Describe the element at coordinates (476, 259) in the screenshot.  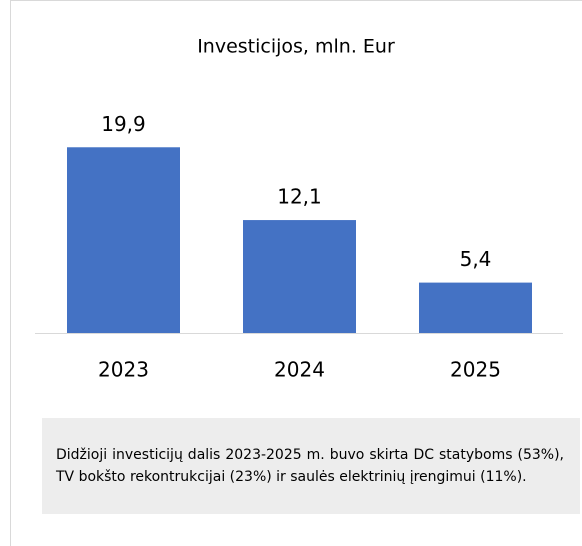
I see `data-label: 5,4` at that location.